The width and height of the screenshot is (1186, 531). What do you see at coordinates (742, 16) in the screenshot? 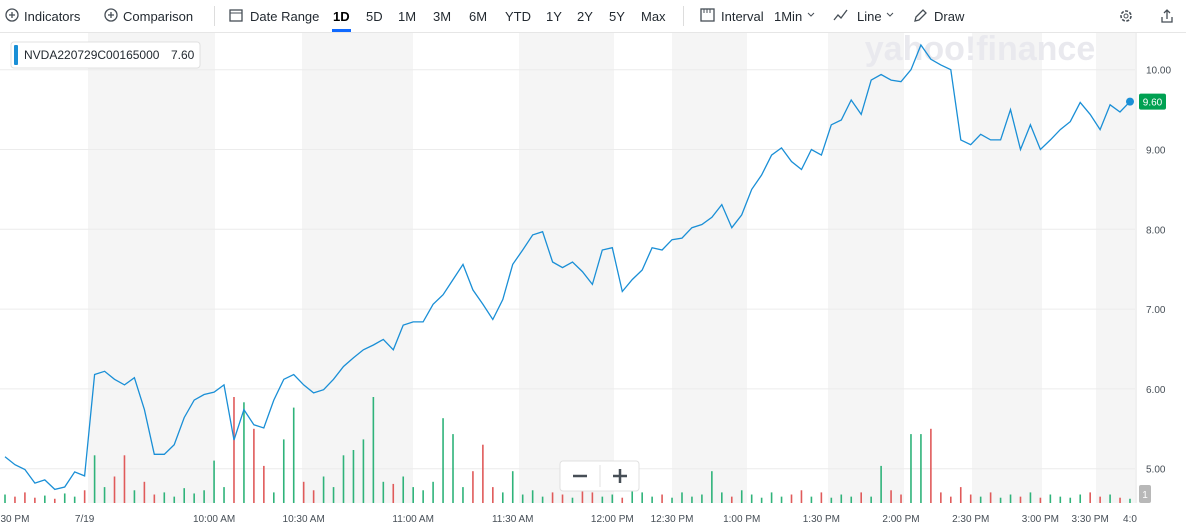
I see `interval-label: Interval` at bounding box center [742, 16].